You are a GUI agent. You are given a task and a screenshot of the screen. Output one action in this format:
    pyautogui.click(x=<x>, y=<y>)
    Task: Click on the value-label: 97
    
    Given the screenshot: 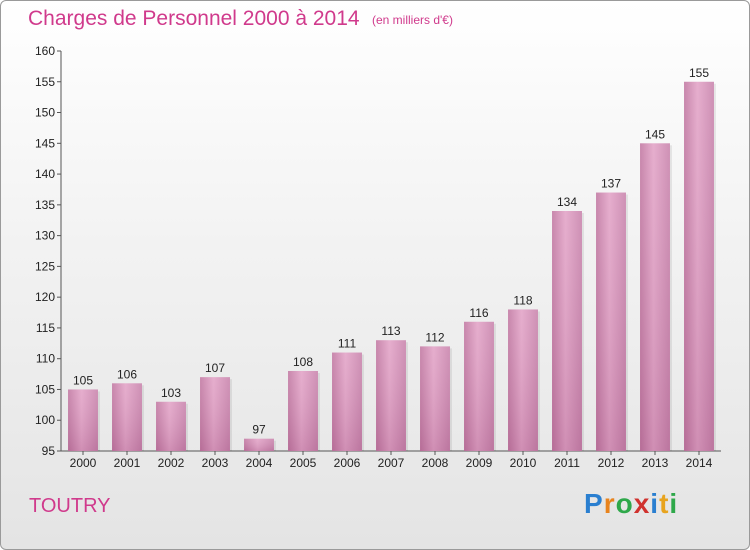 What is the action you would take?
    pyautogui.click(x=259, y=430)
    